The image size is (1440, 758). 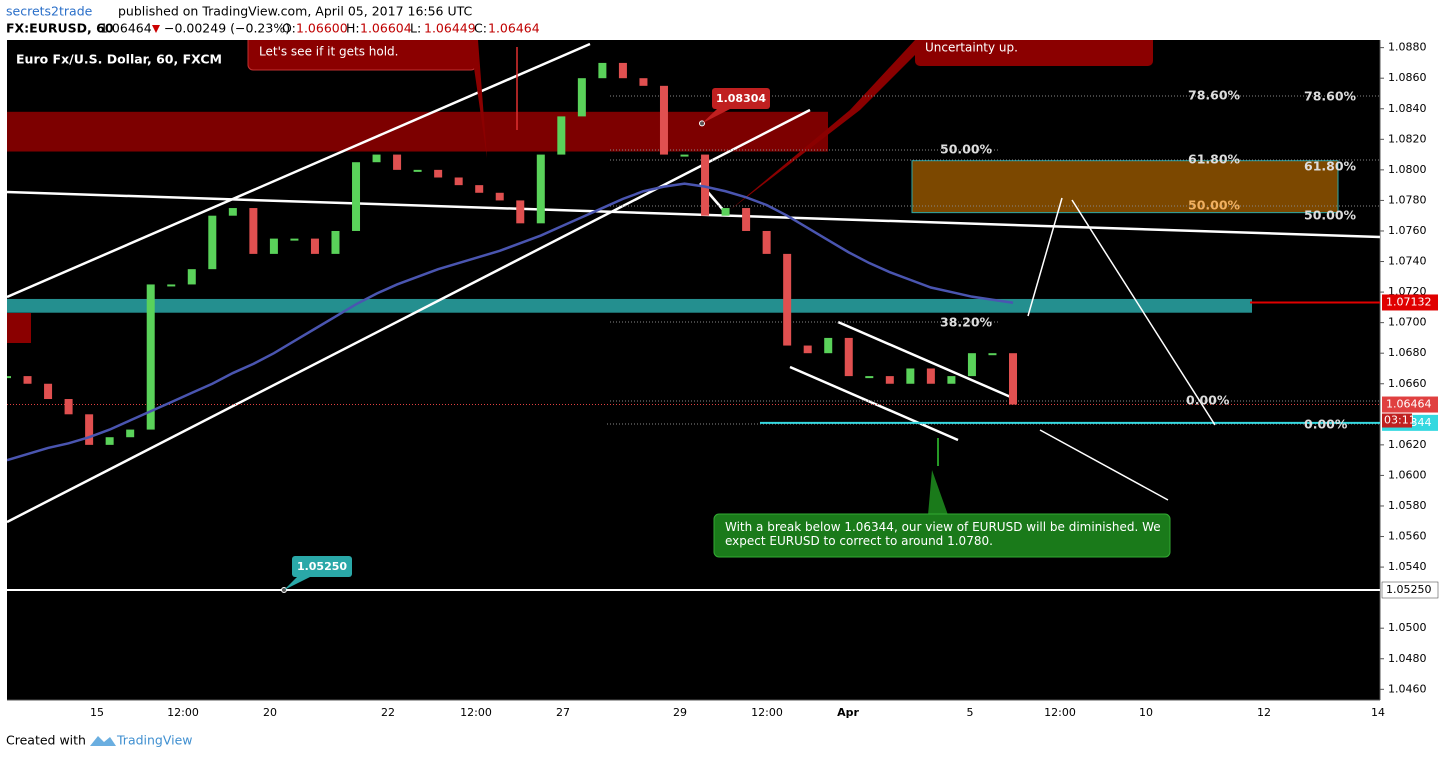 What do you see at coordinates (1407, 138) in the screenshot?
I see `y-tick-label: 1.0820` at bounding box center [1407, 138].